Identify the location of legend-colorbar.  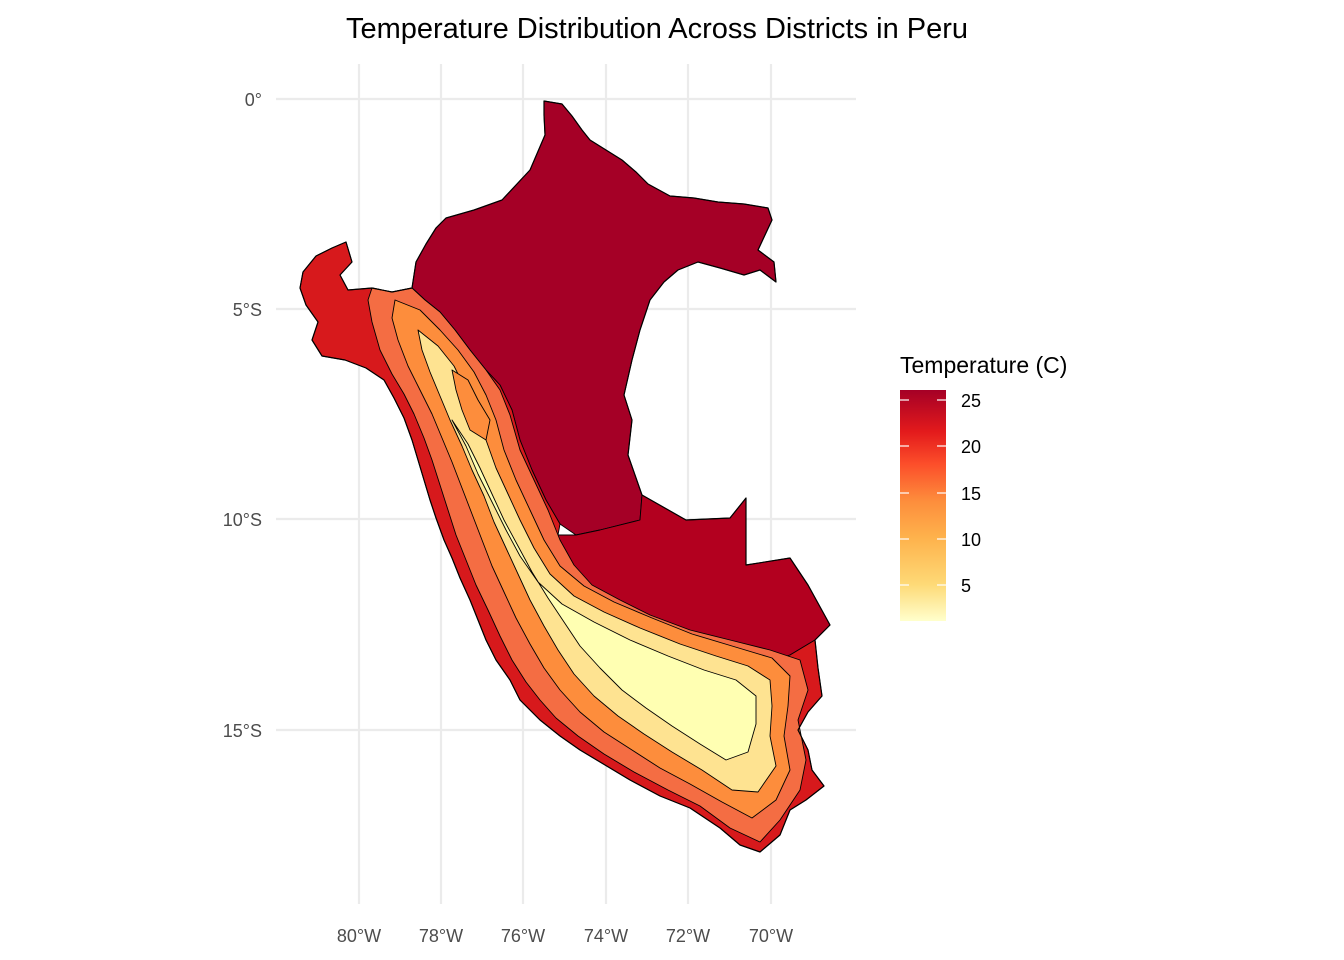
(923, 505).